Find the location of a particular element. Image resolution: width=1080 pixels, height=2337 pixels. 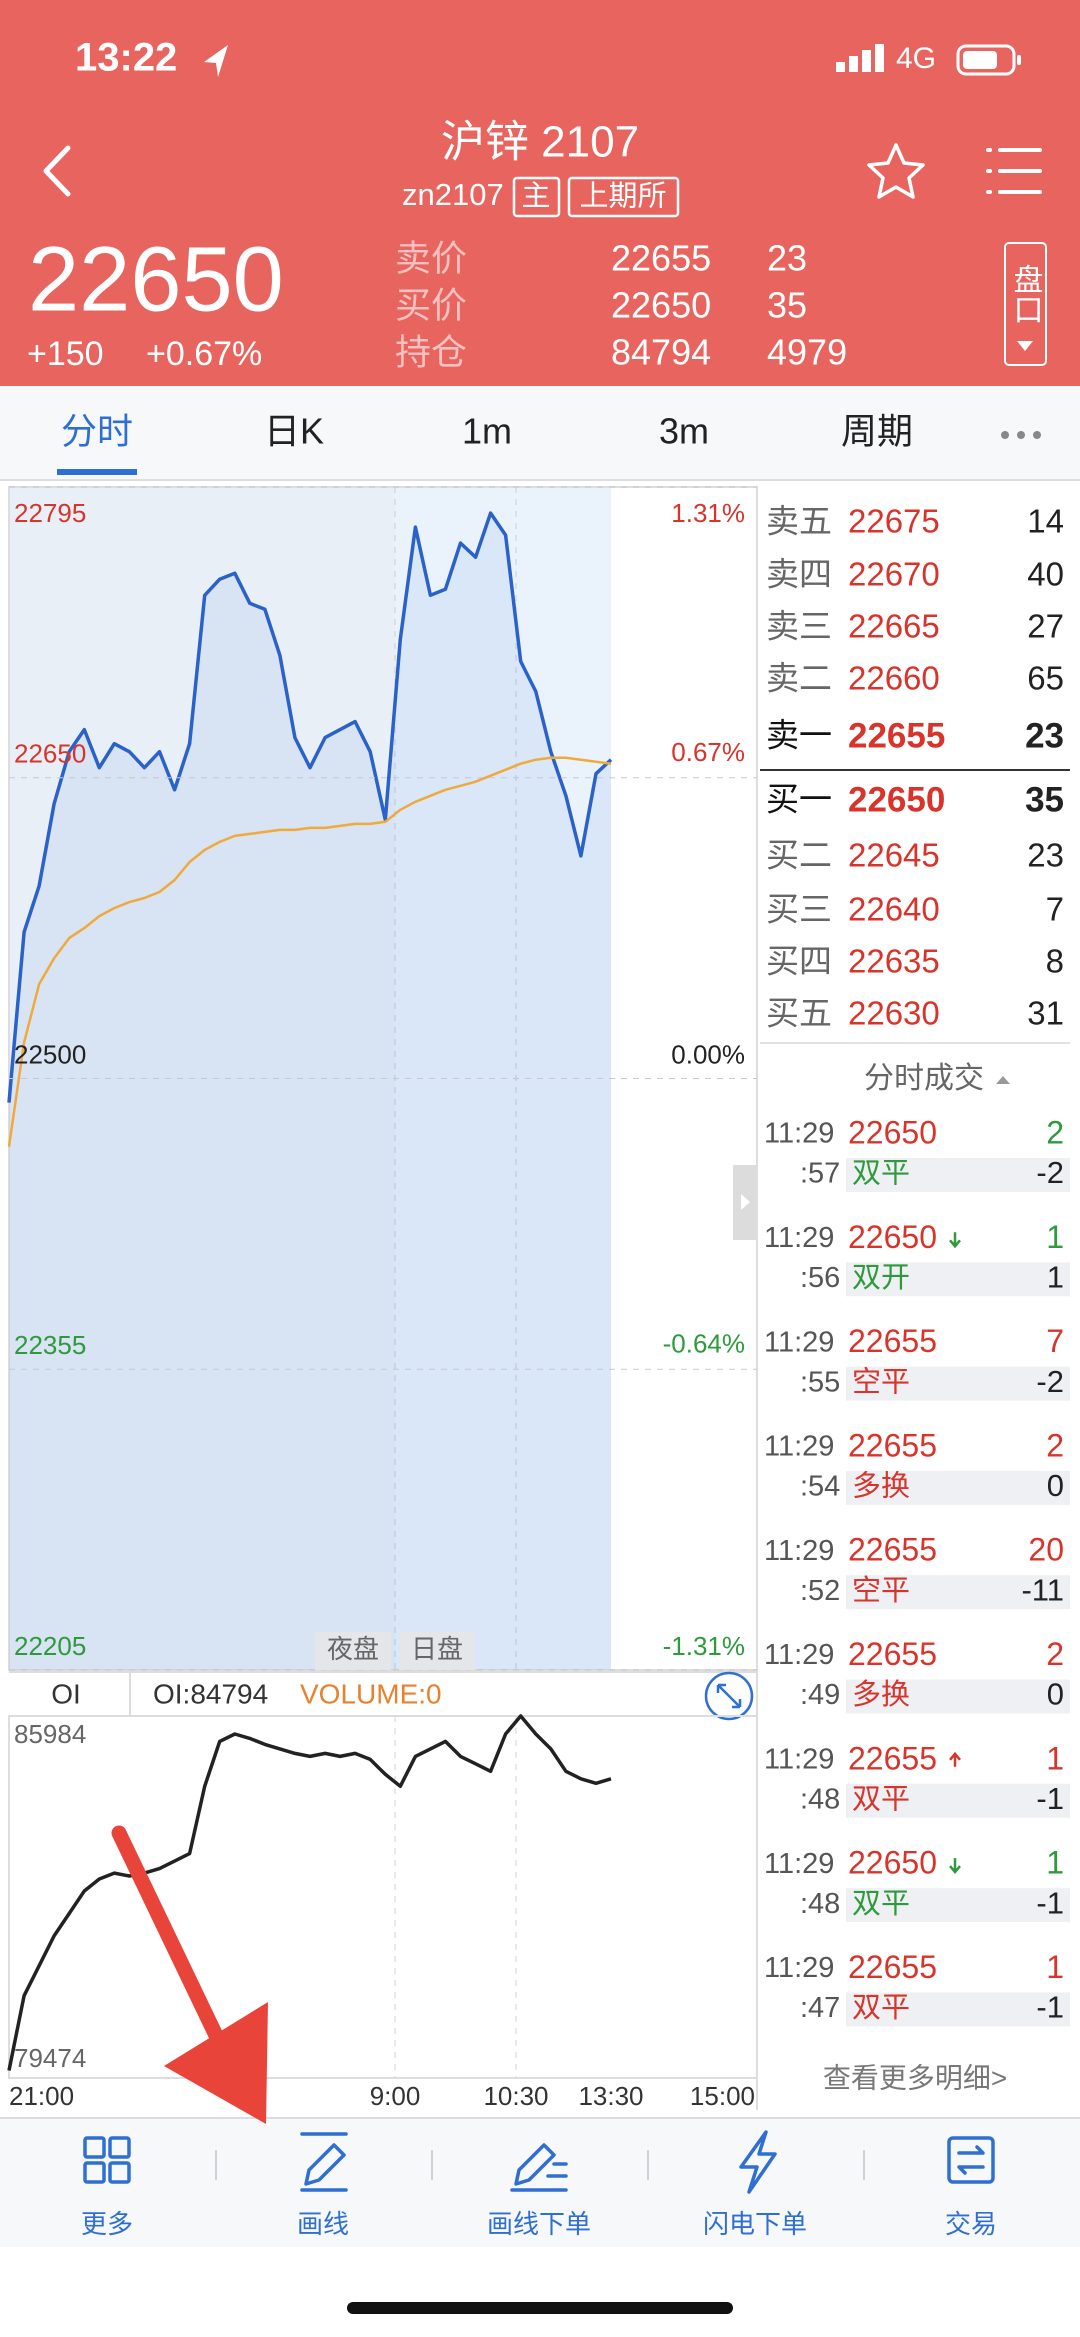

y2-tick-label: 1.31% is located at coordinates (708, 513).